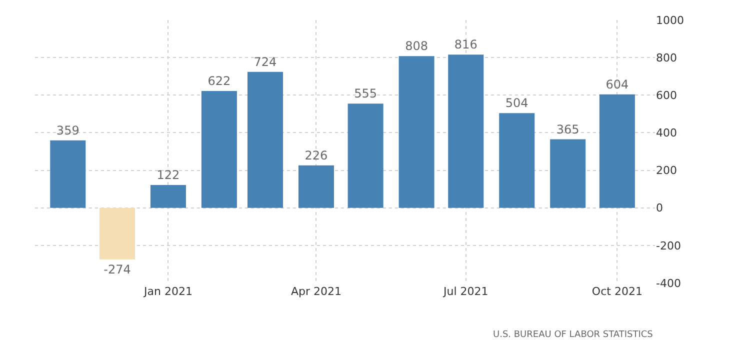 The width and height of the screenshot is (730, 340). What do you see at coordinates (617, 291) in the screenshot?
I see `x-tick-label: Oct 2021` at bounding box center [617, 291].